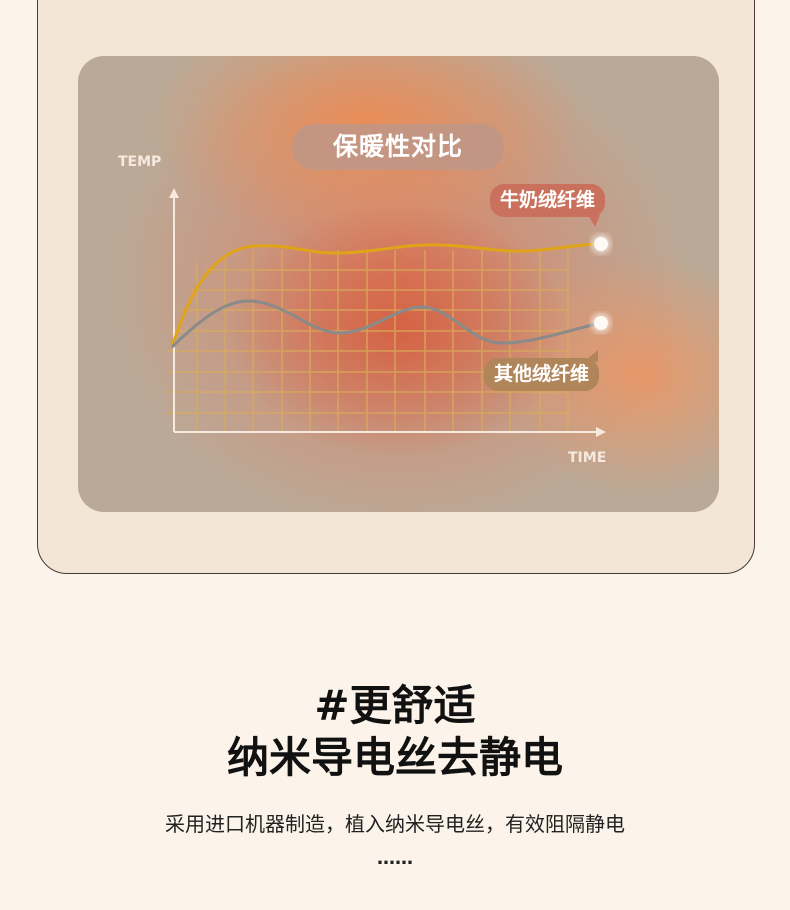  I want to click on milk-tag-pointer, so click(594, 221).